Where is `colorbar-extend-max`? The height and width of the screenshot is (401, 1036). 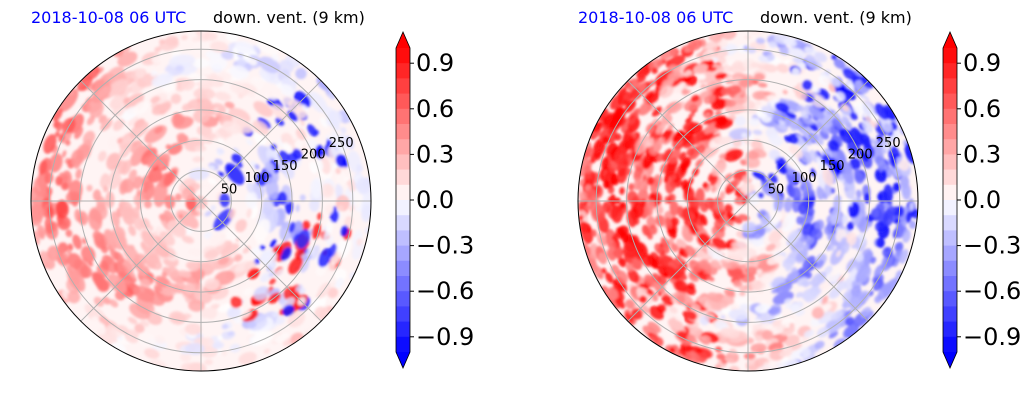
colorbar-extend-max is located at coordinates (403, 40).